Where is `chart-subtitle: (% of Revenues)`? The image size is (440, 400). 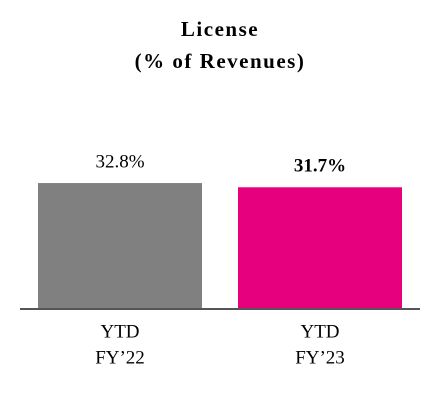
chart-subtitle: (% of Revenues) is located at coordinates (220, 61).